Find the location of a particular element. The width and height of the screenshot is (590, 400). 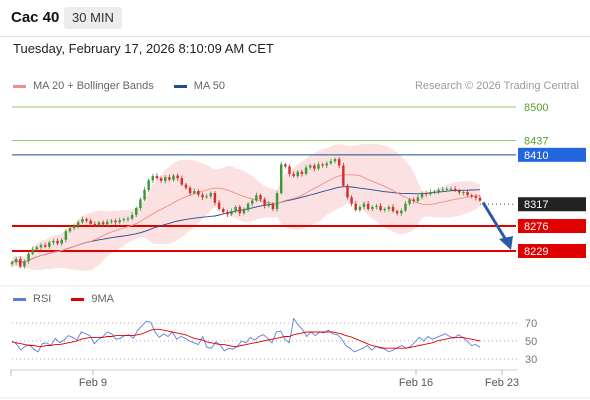

ma50-legend-label: MA 50 is located at coordinates (209, 86).